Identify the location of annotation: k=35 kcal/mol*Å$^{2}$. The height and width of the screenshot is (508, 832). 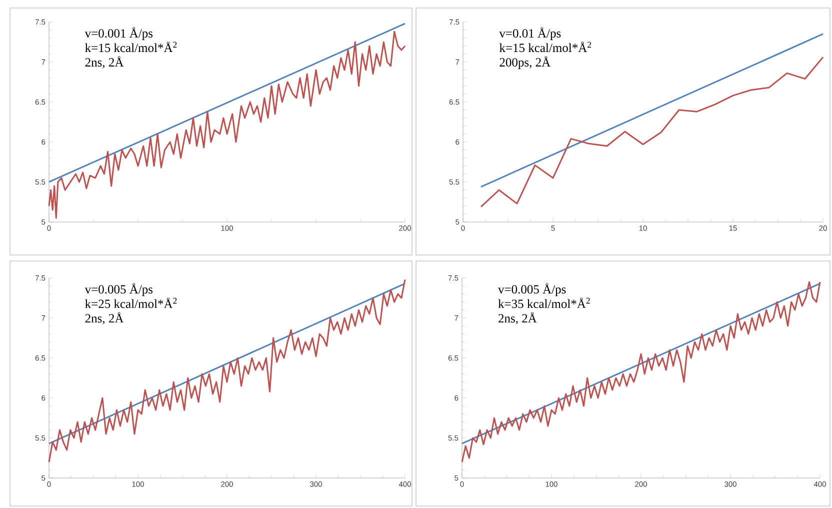
(544, 303).